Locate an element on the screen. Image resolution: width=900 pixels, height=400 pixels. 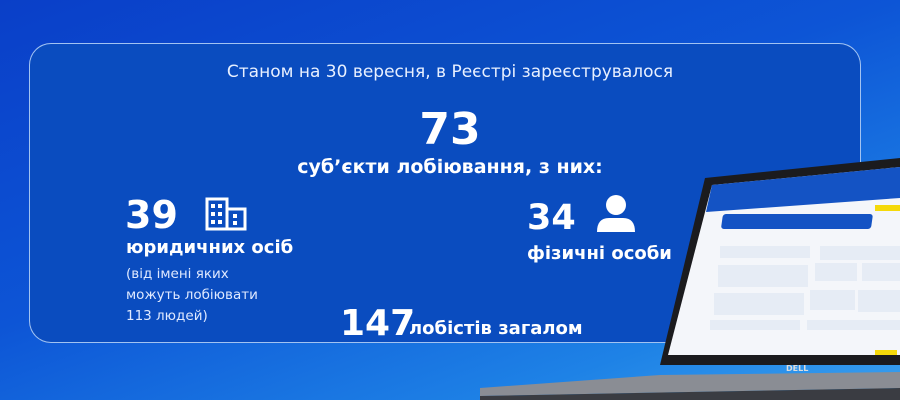
person-icon is located at coordinates (616, 213).